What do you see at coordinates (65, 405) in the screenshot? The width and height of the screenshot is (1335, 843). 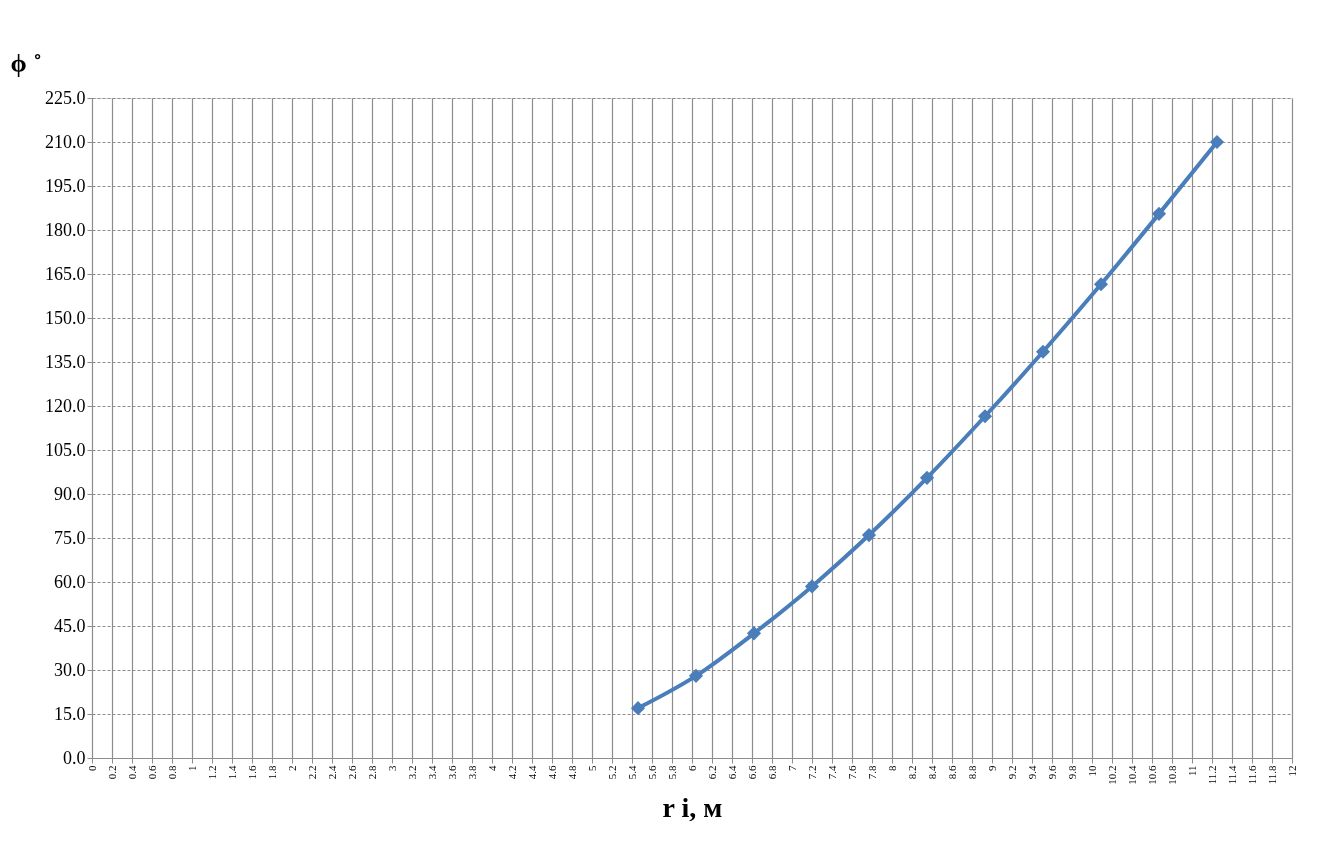 I see `y-tick-label: 120.0` at bounding box center [65, 405].